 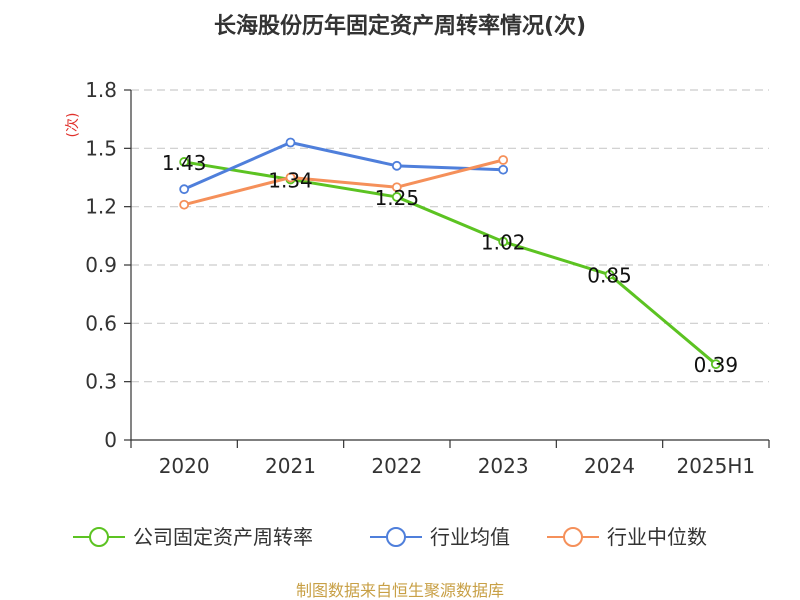 I want to click on x-tick-label: 2021, so click(x=290, y=466).